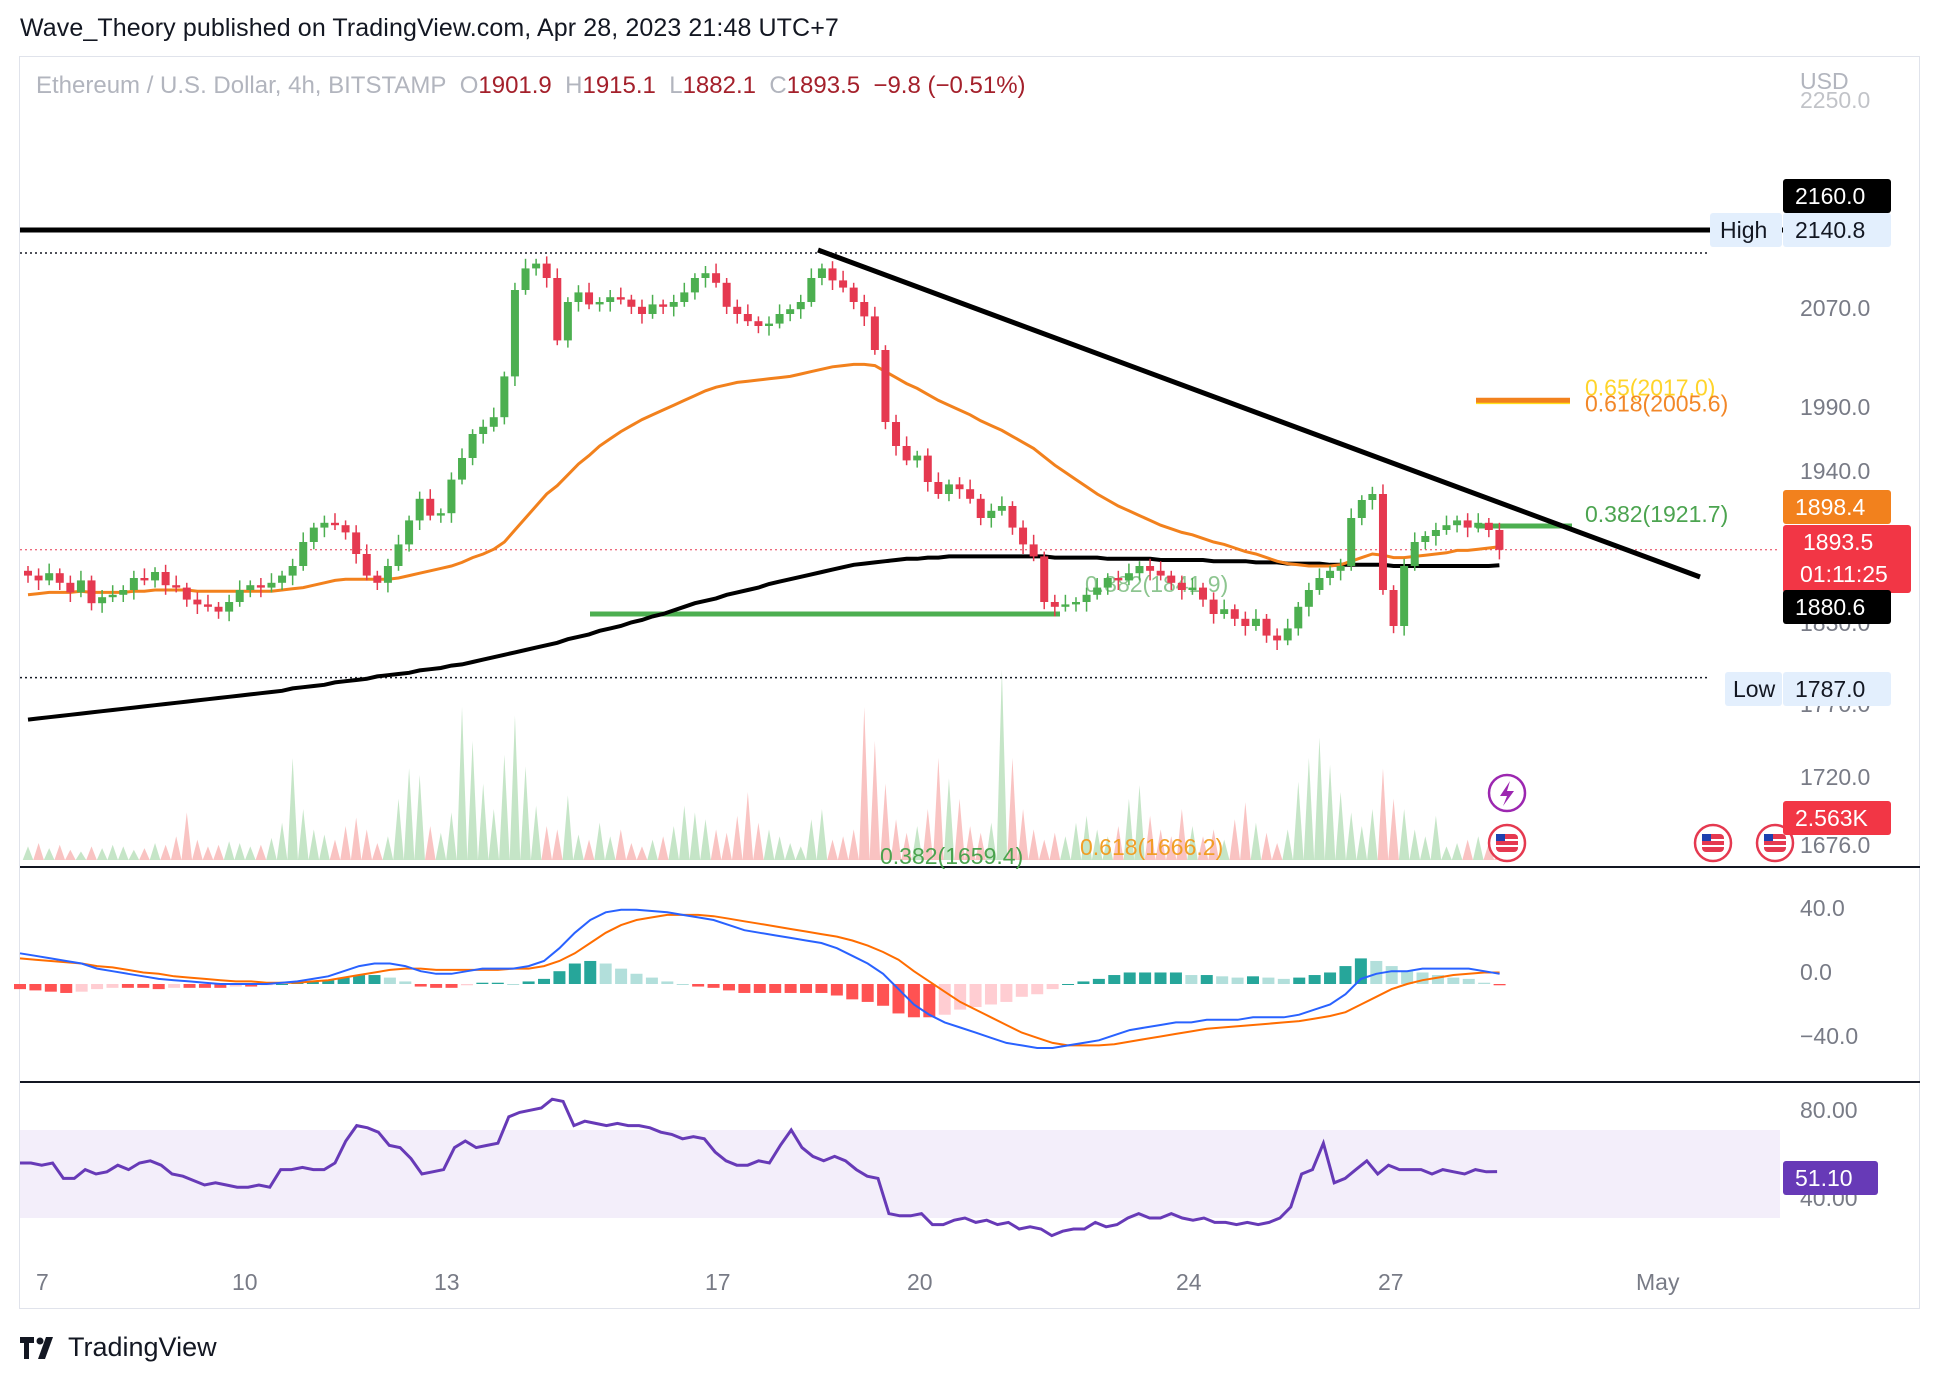  What do you see at coordinates (763, 479) in the screenshot?
I see `ema50-line` at bounding box center [763, 479].